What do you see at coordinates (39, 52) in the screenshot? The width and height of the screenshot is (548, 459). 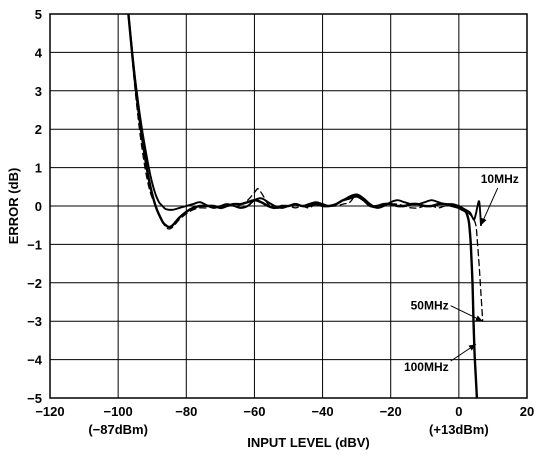 I see `y-tick-label: 4` at bounding box center [39, 52].